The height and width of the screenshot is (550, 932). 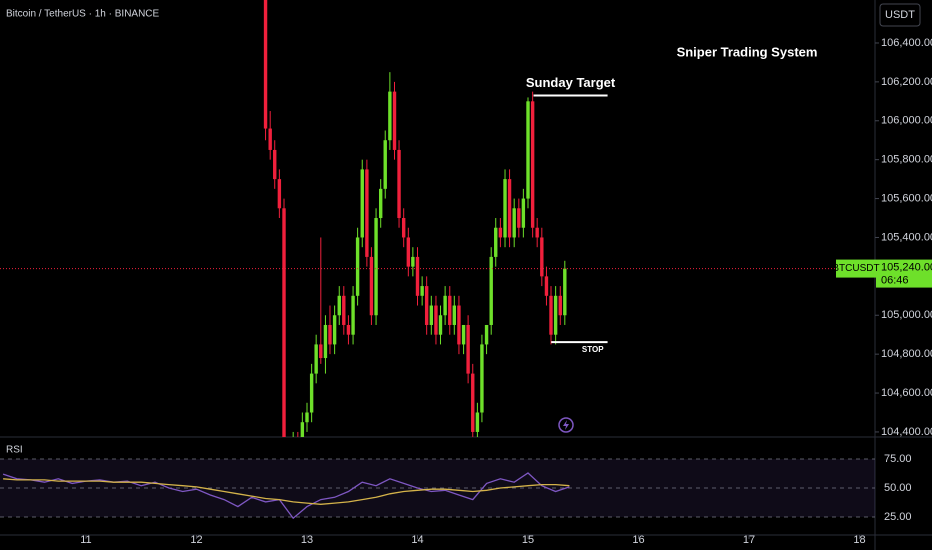 I want to click on chart-title: Bitcoin / TetherUS · 1h · BINANCE, so click(x=83, y=14).